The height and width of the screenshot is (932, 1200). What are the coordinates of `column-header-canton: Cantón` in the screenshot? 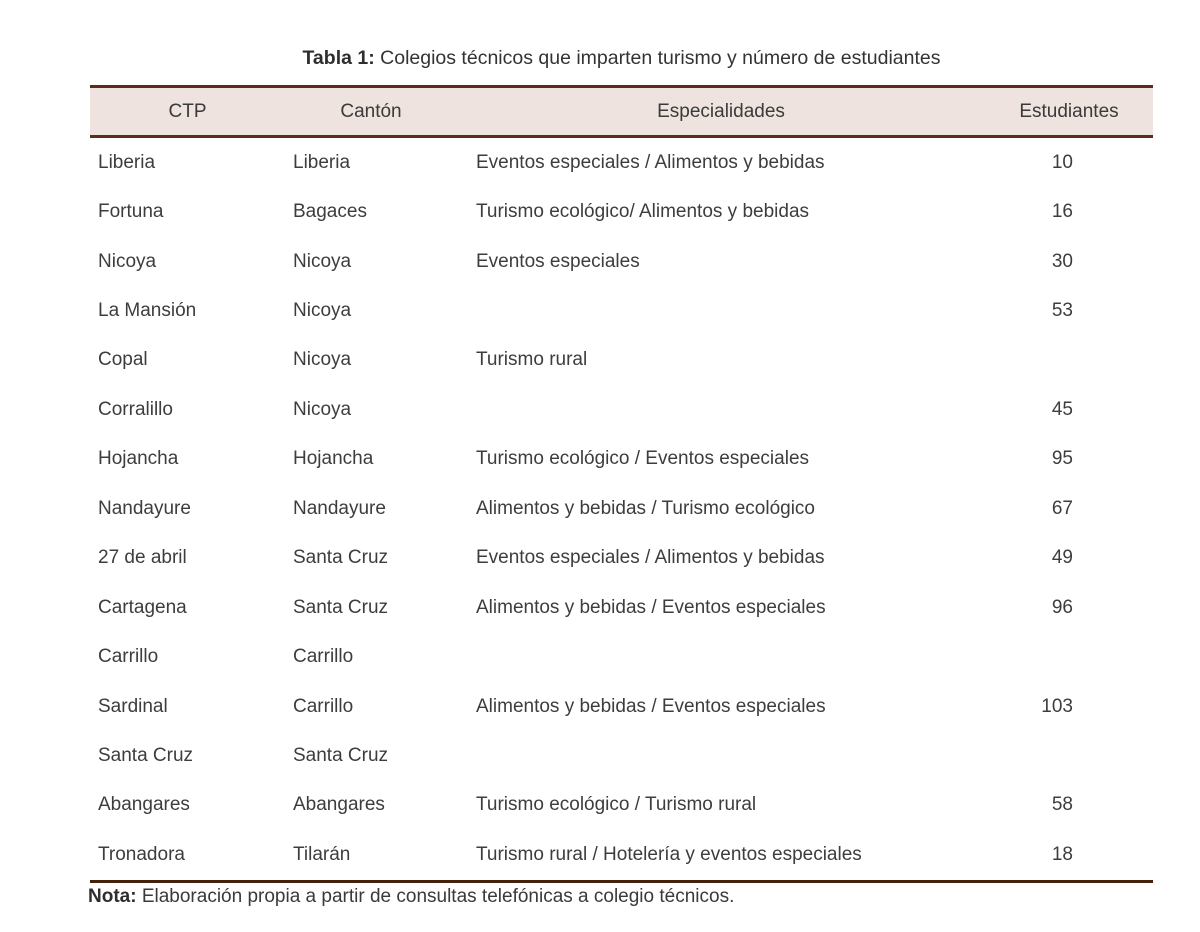 It's located at (371, 111).